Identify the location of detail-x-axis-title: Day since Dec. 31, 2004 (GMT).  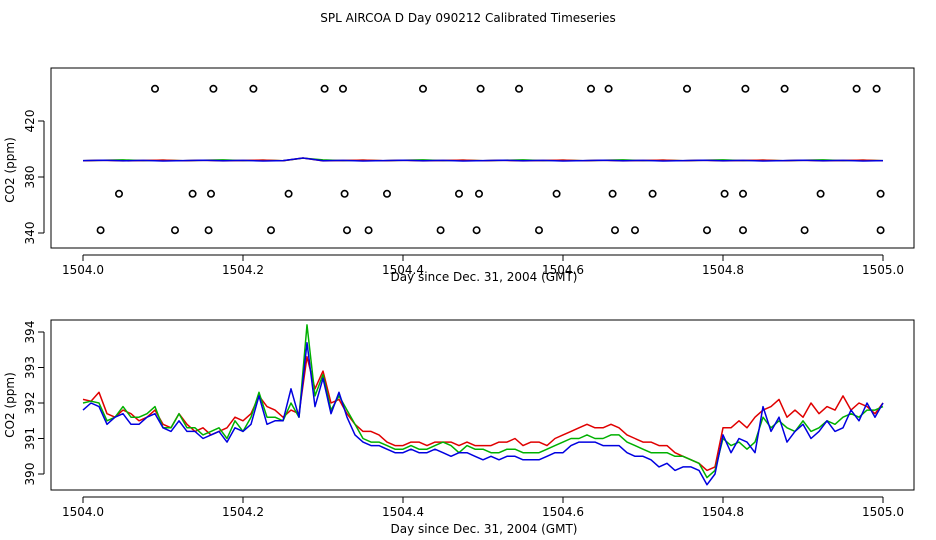
(484, 529).